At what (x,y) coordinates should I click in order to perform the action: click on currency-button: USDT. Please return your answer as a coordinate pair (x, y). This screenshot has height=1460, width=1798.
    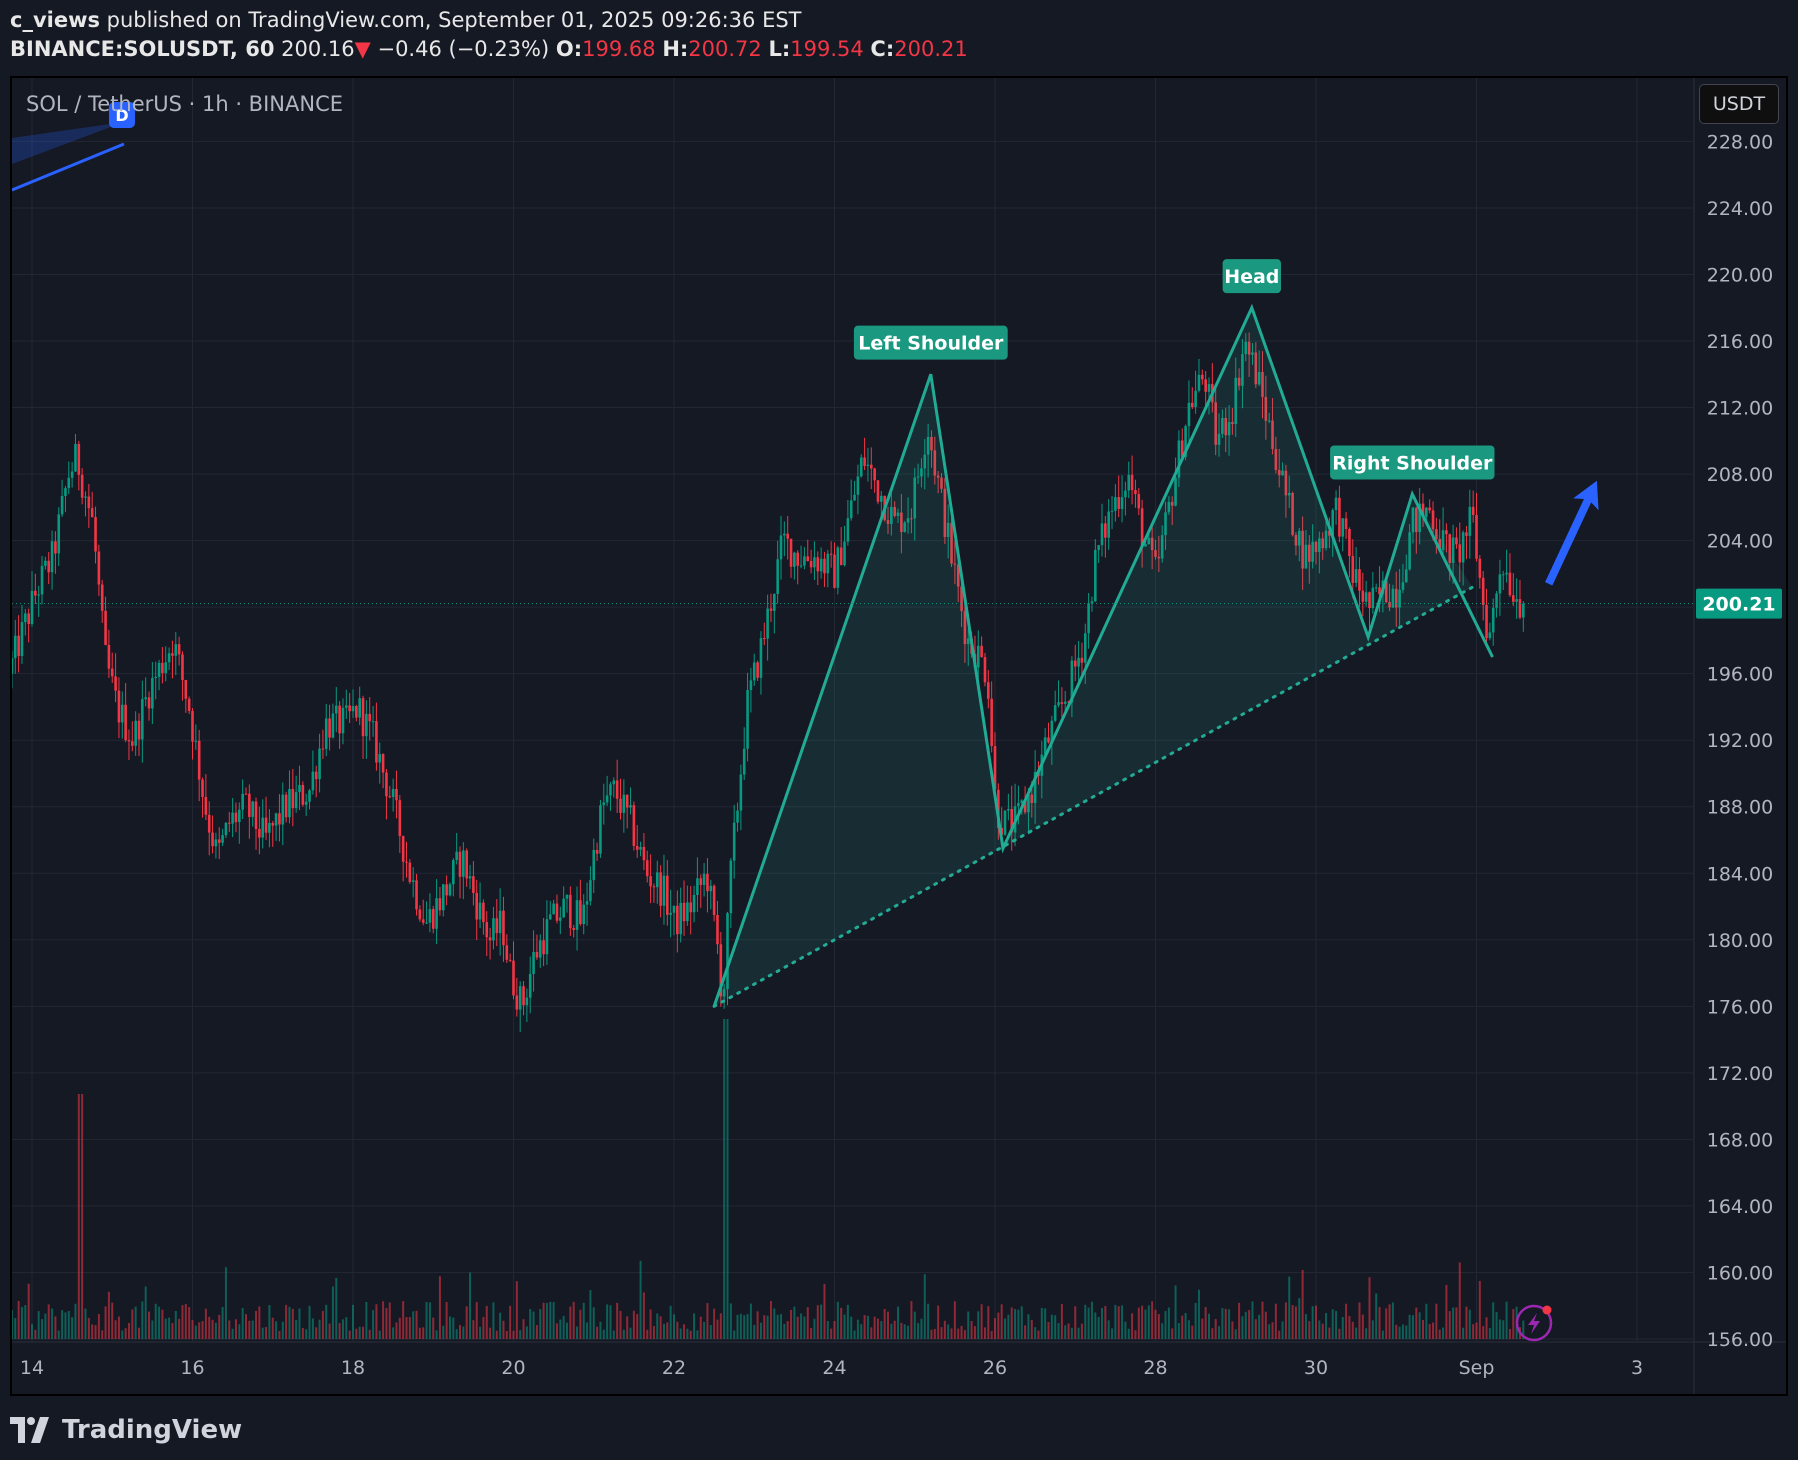
    Looking at the image, I should click on (1739, 104).